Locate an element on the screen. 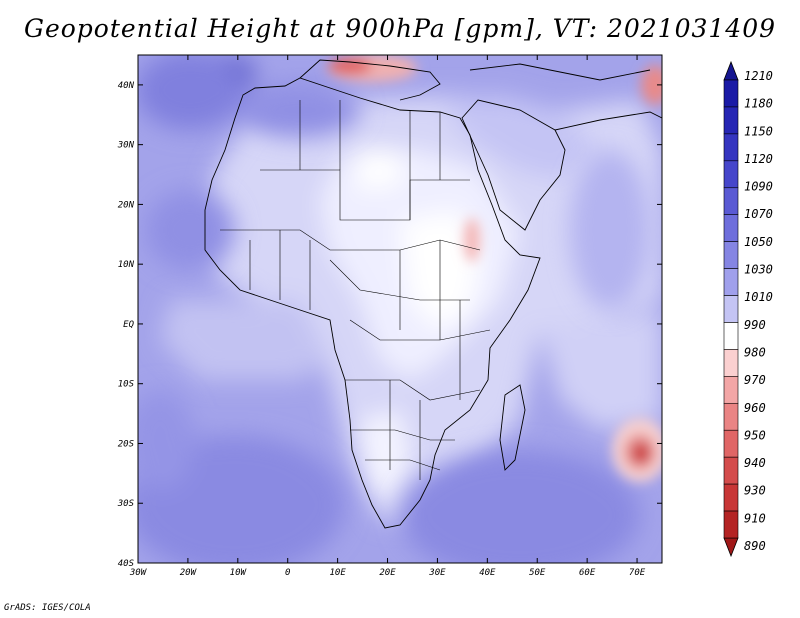 The width and height of the screenshot is (800, 618). lon-label: 10E is located at coordinates (337, 573).